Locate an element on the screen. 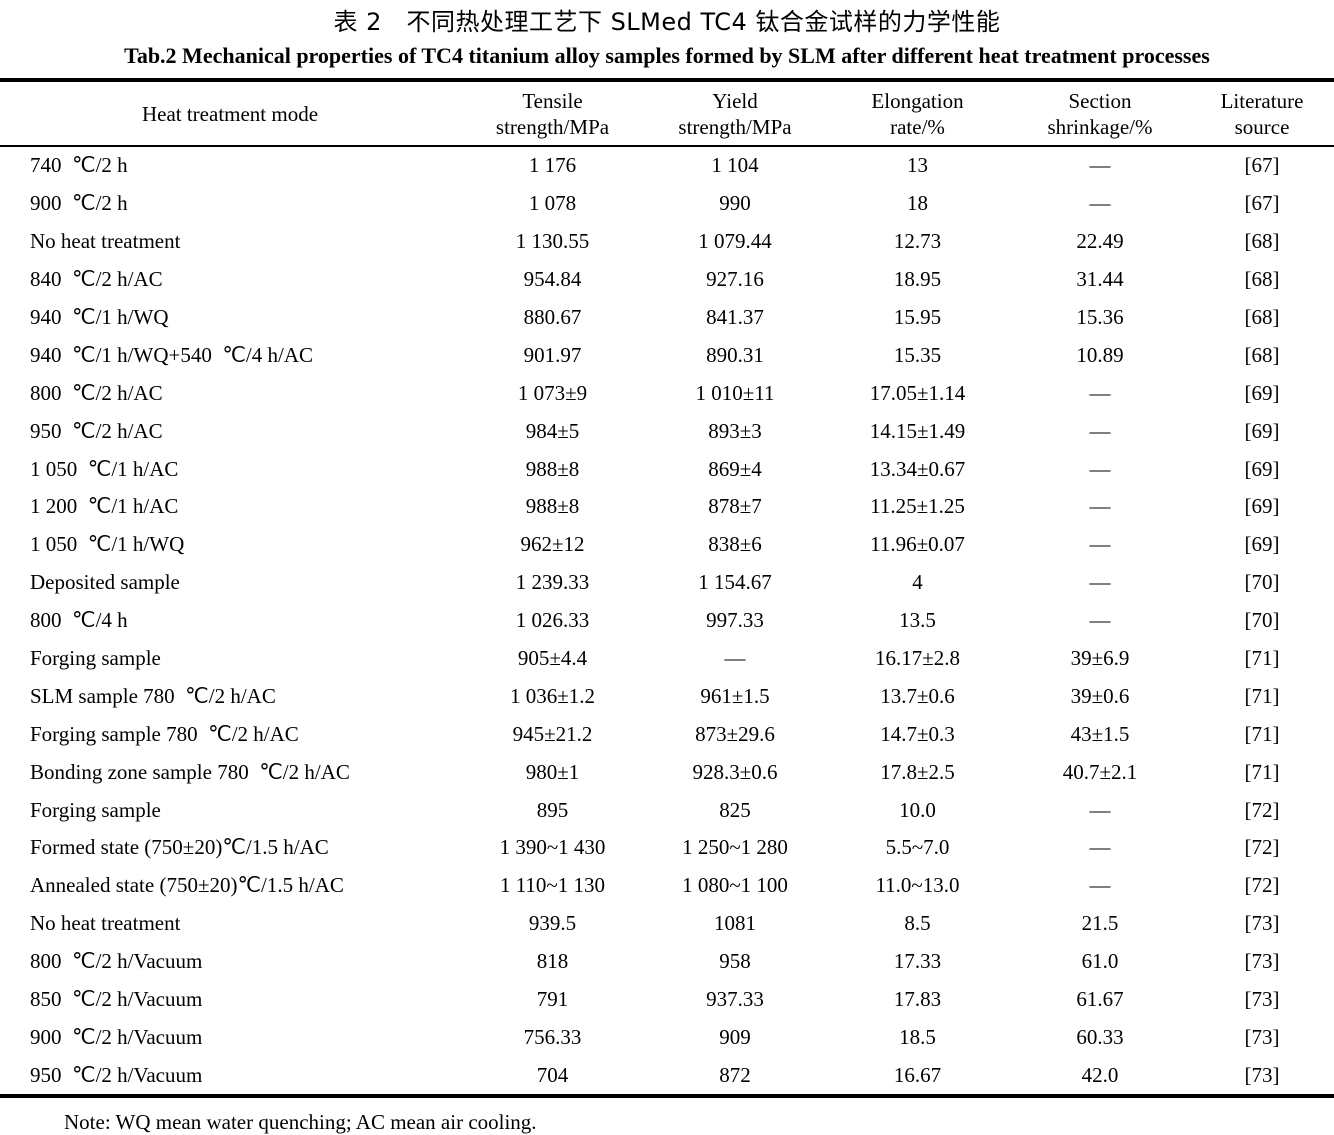 The width and height of the screenshot is (1334, 1135). table-cell: 1 078 is located at coordinates (552, 203).